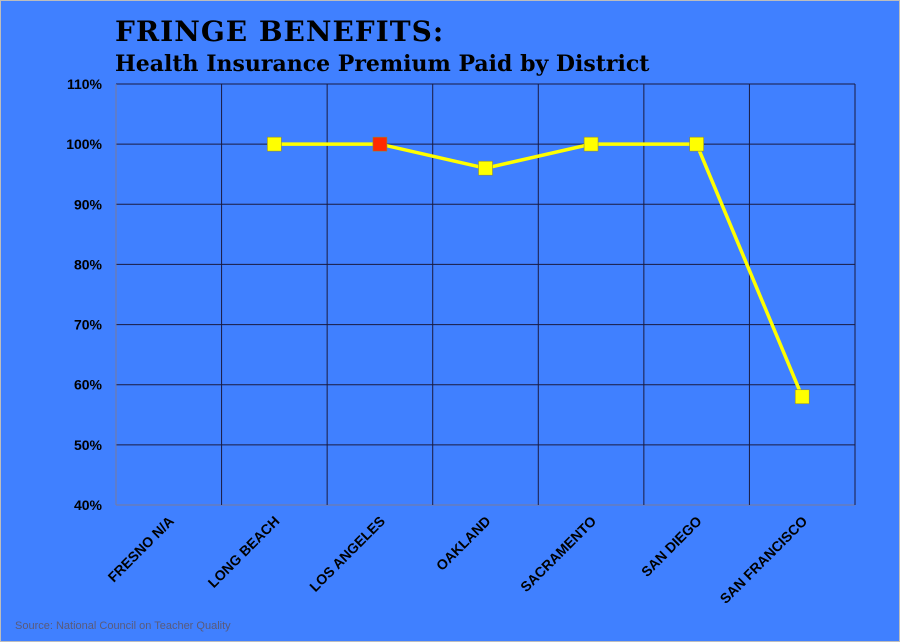 The image size is (900, 642). What do you see at coordinates (84, 144) in the screenshot?
I see `y-tick-label: 100%` at bounding box center [84, 144].